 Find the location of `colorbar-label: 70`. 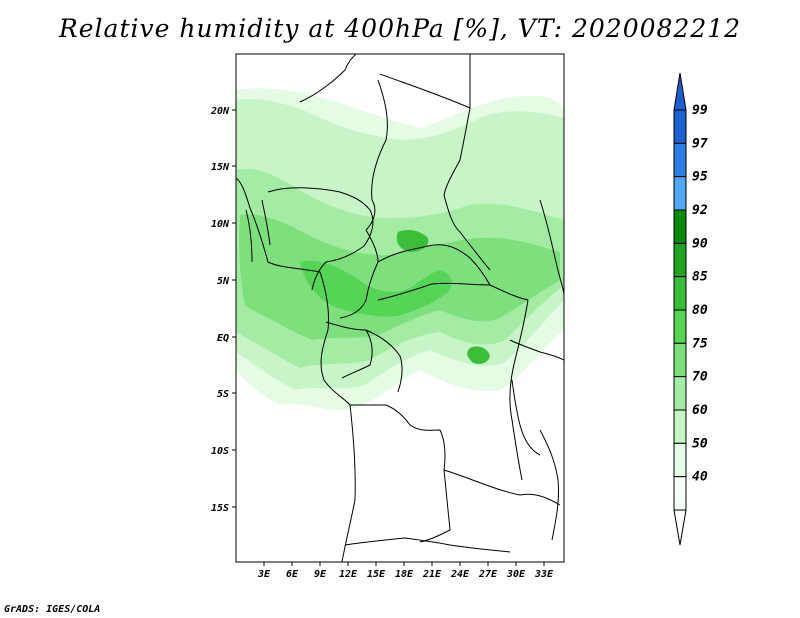

colorbar-label: 70 is located at coordinates (700, 377).